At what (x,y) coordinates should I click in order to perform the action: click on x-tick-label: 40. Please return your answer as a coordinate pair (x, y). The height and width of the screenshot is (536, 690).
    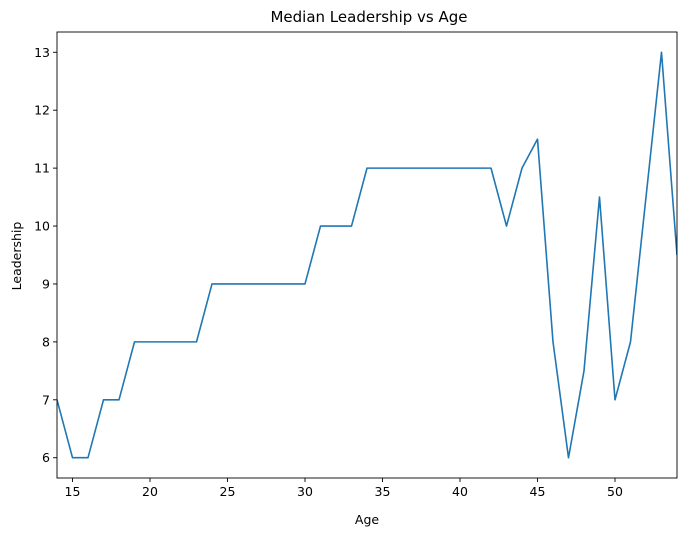
    Looking at the image, I should click on (460, 491).